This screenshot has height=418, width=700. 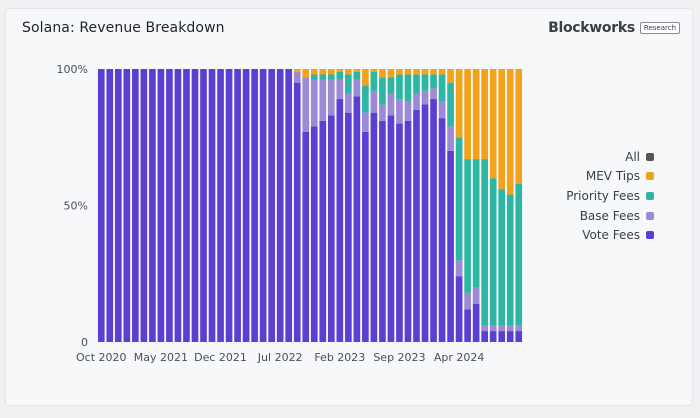 What do you see at coordinates (591, 28) in the screenshot?
I see `brand-name: Blockworks` at bounding box center [591, 28].